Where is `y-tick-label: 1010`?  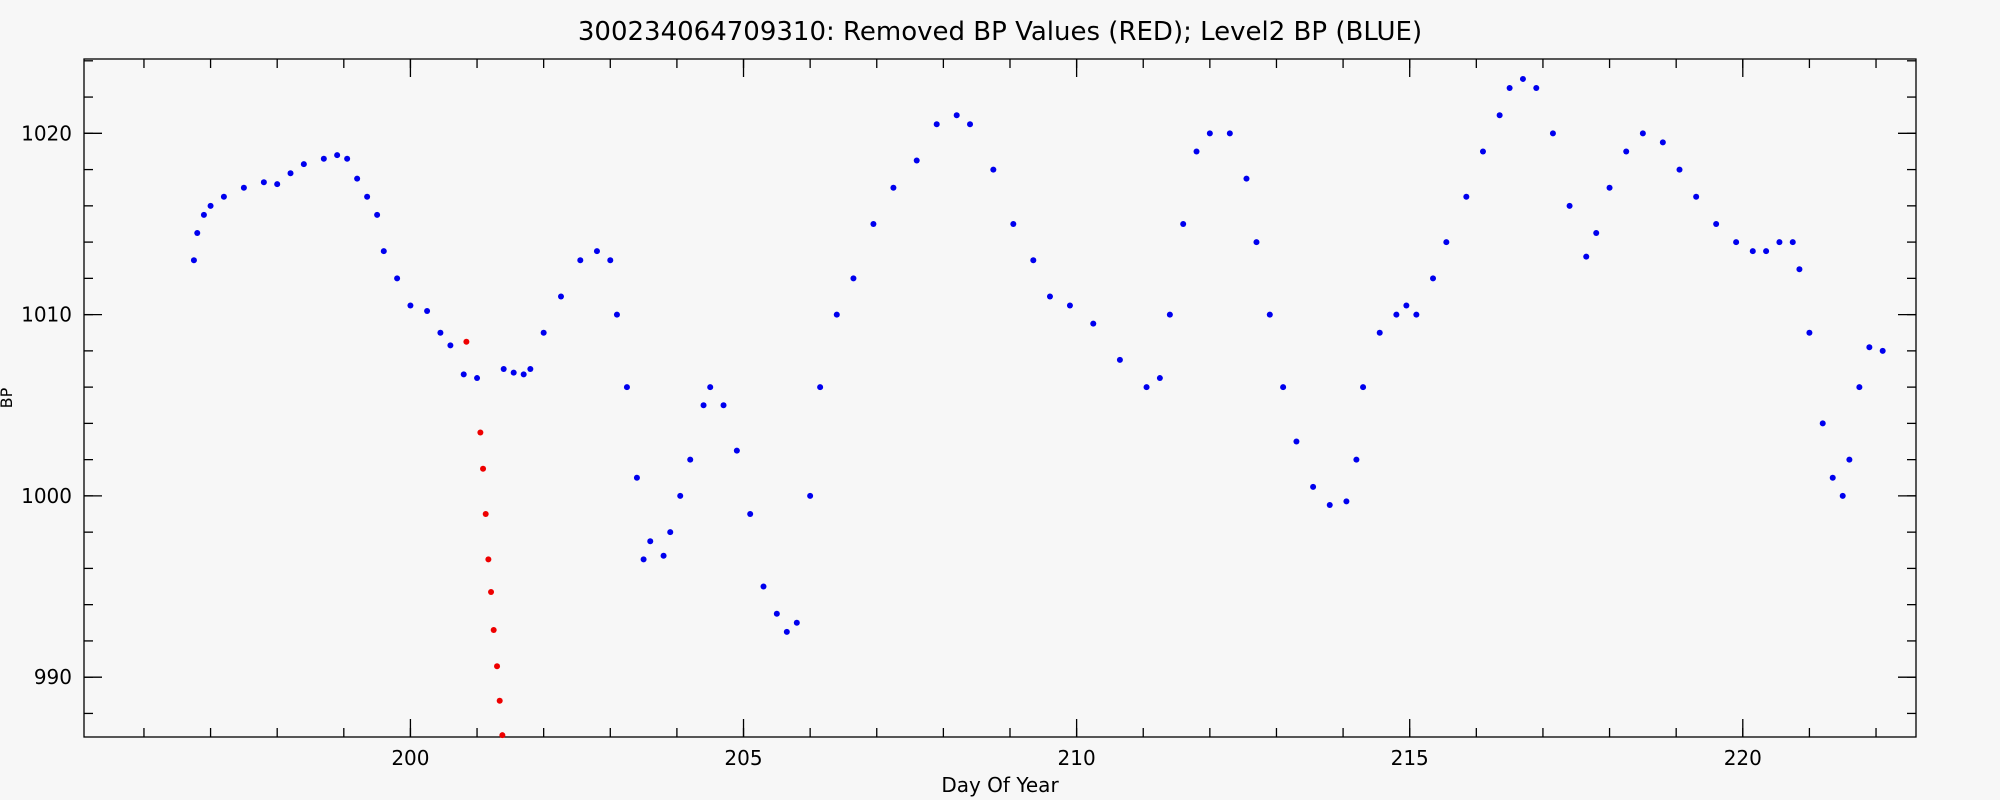 y-tick-label: 1010 is located at coordinates (46, 315).